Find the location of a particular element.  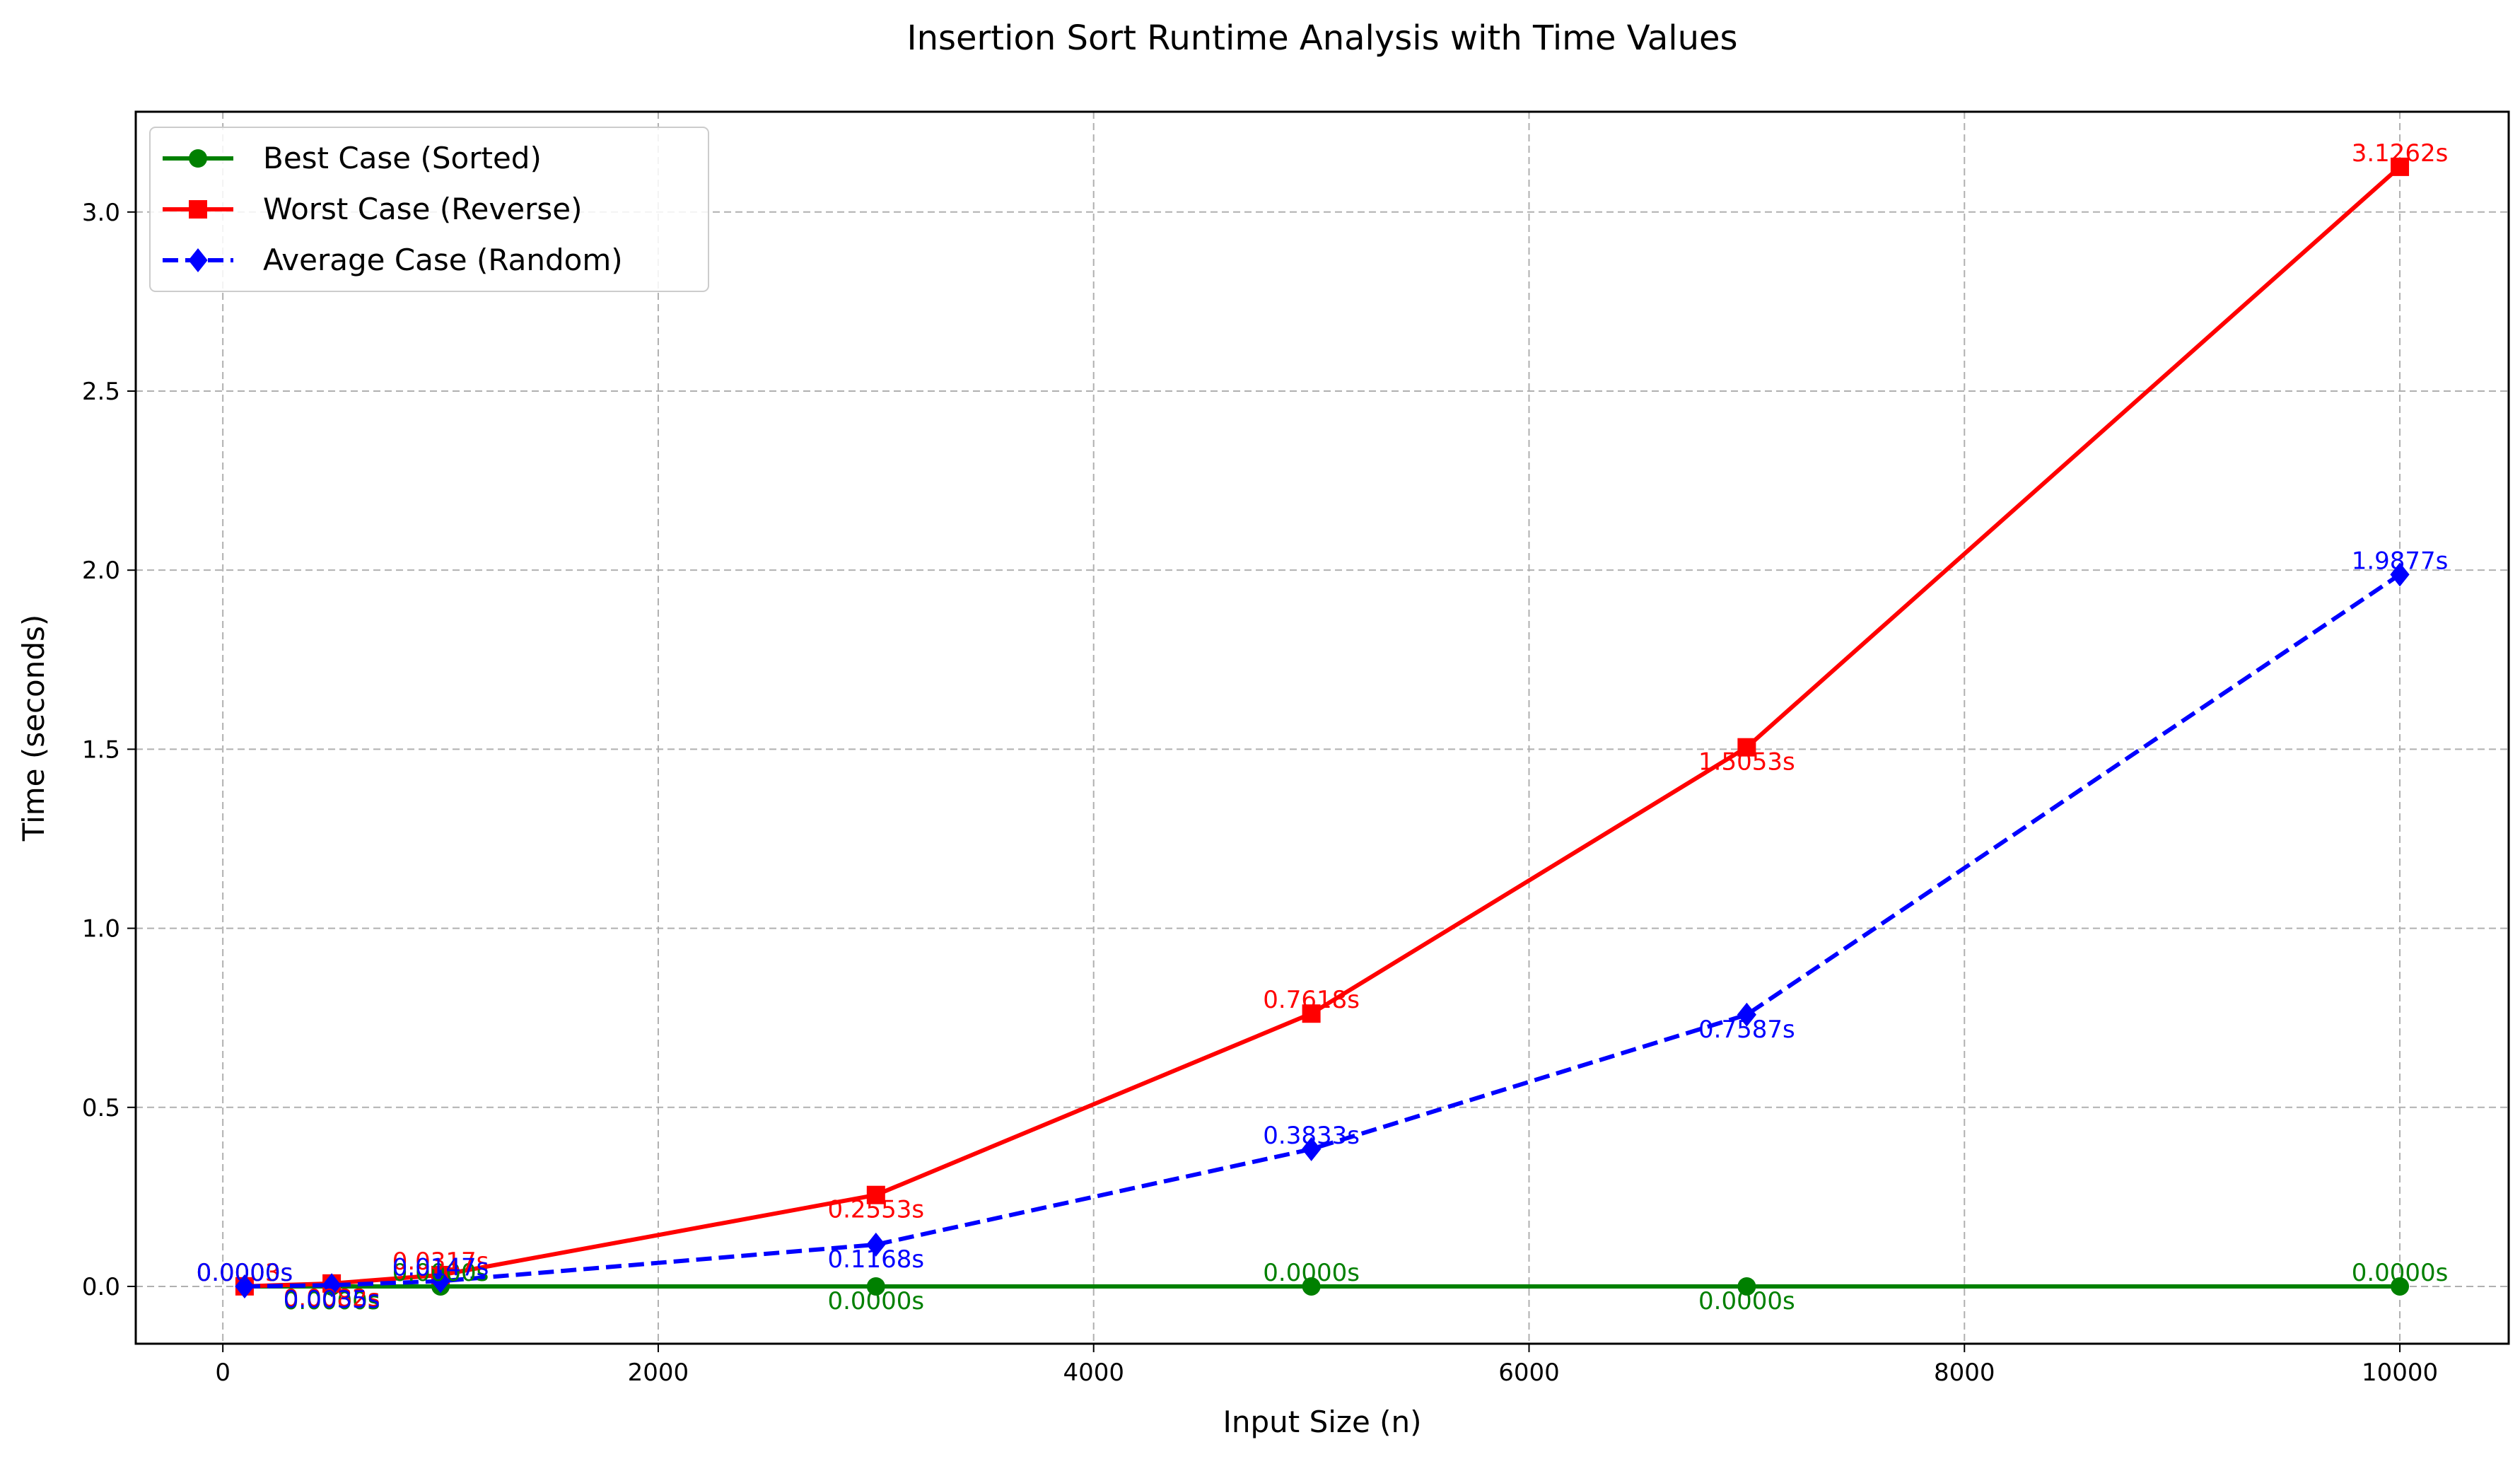

x-tick-label: 2000 is located at coordinates (658, 1373).